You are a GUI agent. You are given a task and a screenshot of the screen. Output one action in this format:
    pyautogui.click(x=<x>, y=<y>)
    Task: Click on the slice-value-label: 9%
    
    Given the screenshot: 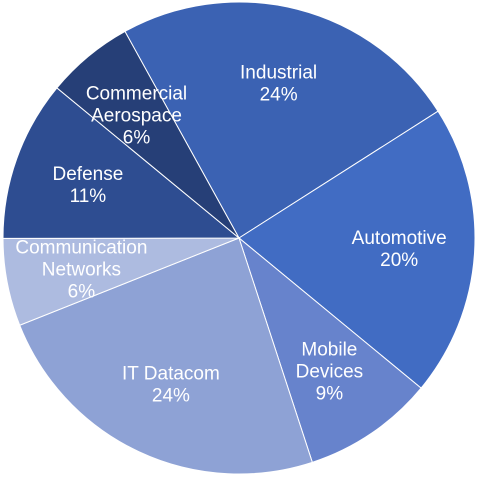 What is the action you would take?
    pyautogui.click(x=330, y=394)
    